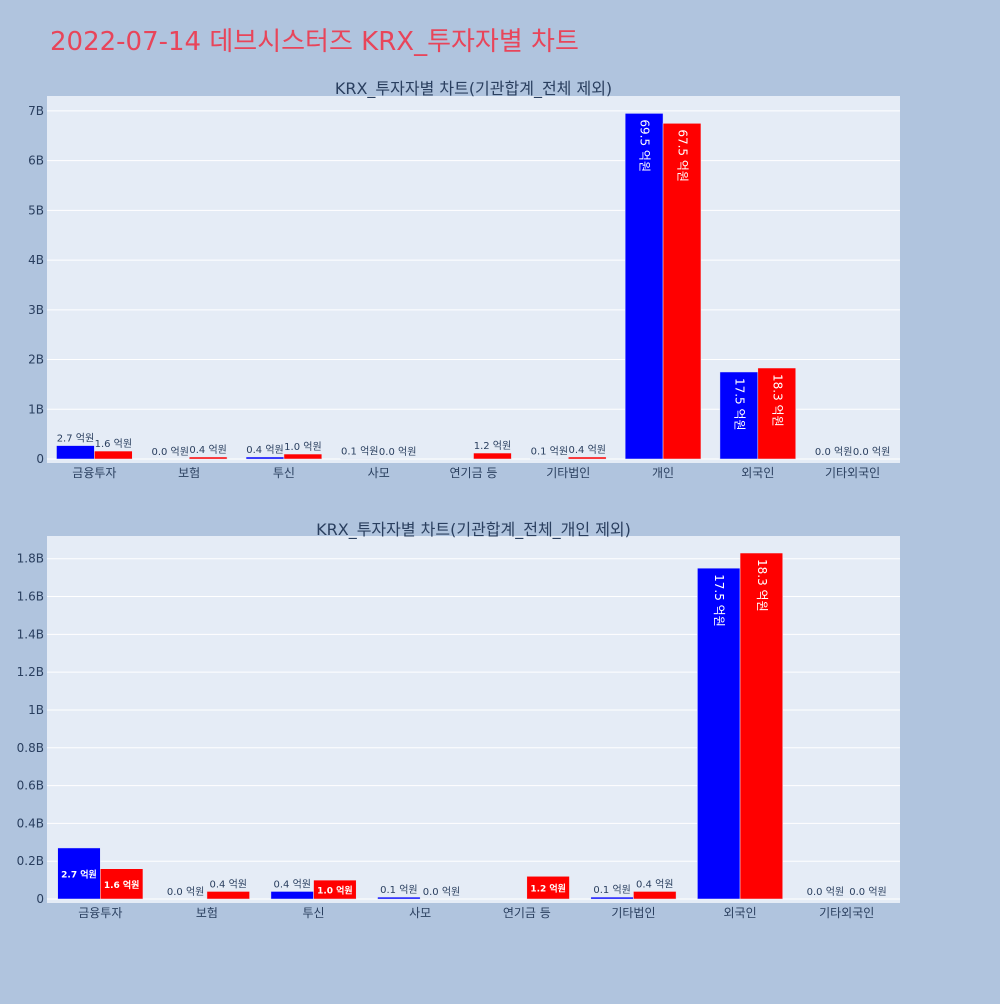  What do you see at coordinates (36, 111) in the screenshot?
I see `y-tick-label: 7B` at bounding box center [36, 111].